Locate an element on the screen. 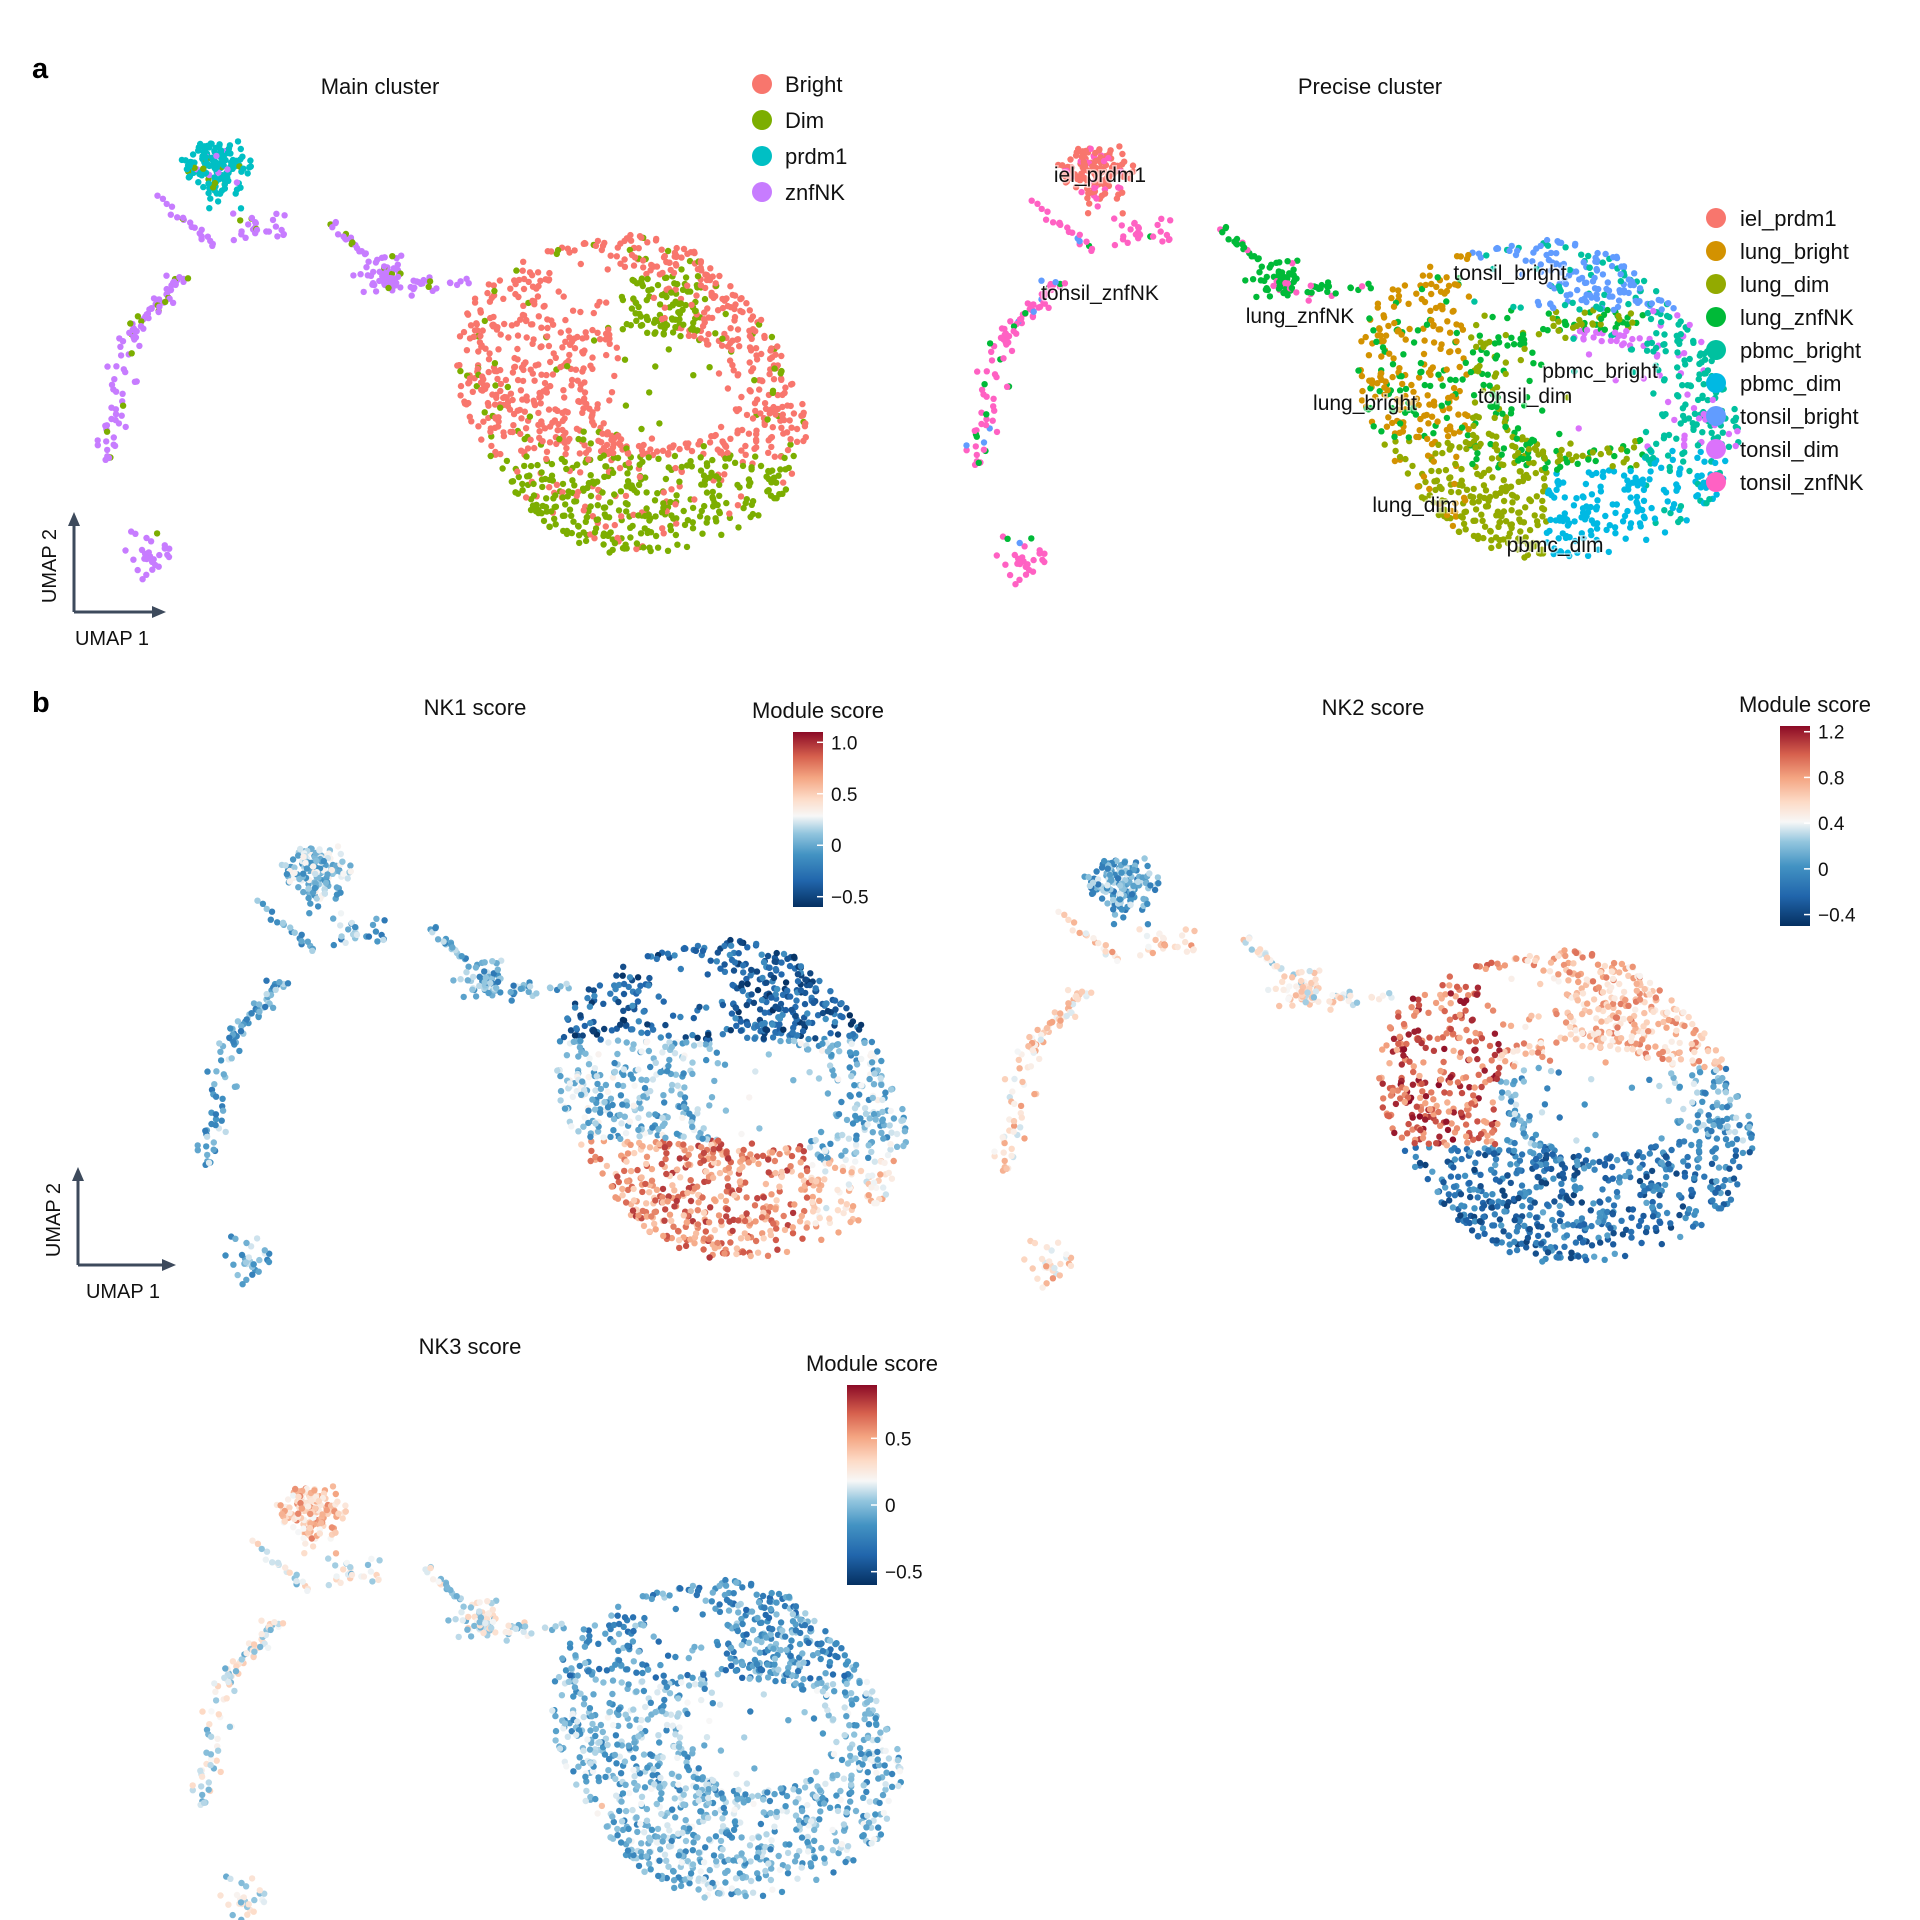 The width and height of the screenshot is (1920, 1920). precise-cluster-points is located at coordinates (1352, 365).